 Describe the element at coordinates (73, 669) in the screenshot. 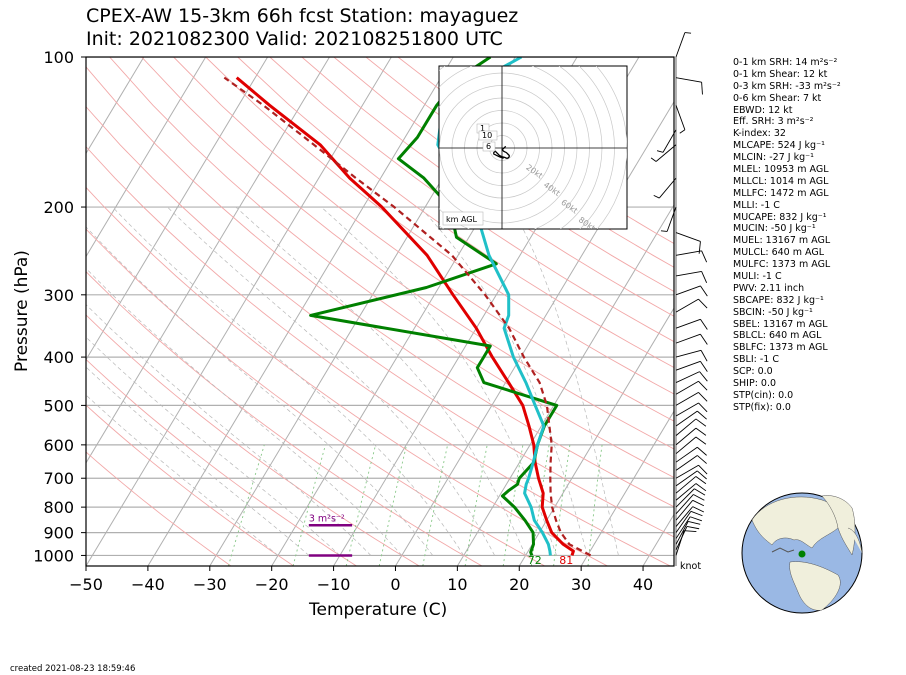

I see `created-timestamp: created 2021-08-23 18:59:46` at that location.